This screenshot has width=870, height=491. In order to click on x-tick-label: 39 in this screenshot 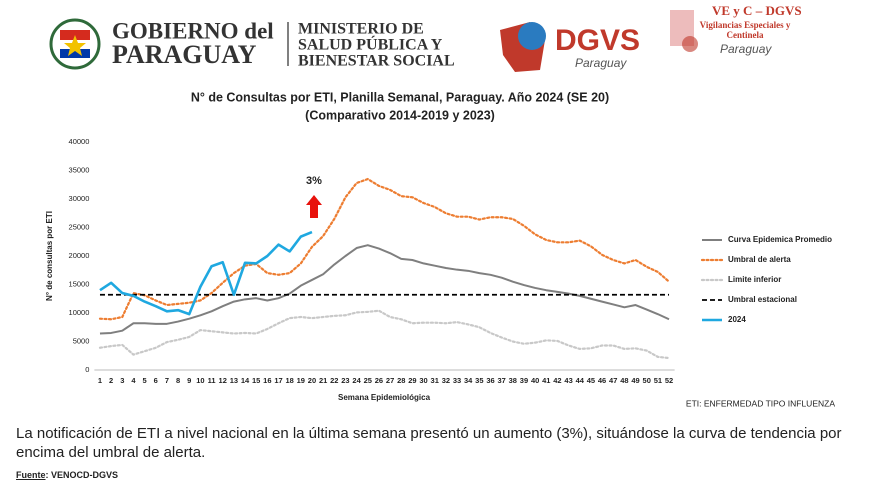, I will do `click(524, 380)`.